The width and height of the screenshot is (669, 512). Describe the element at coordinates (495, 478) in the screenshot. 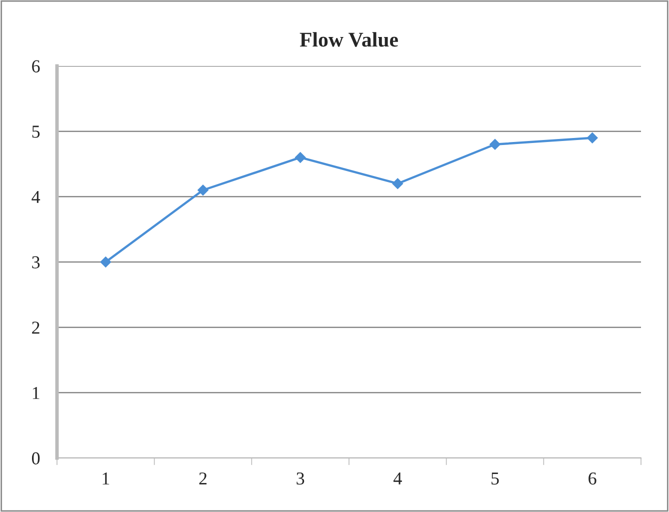

I see `x-tick-label: 5` at that location.